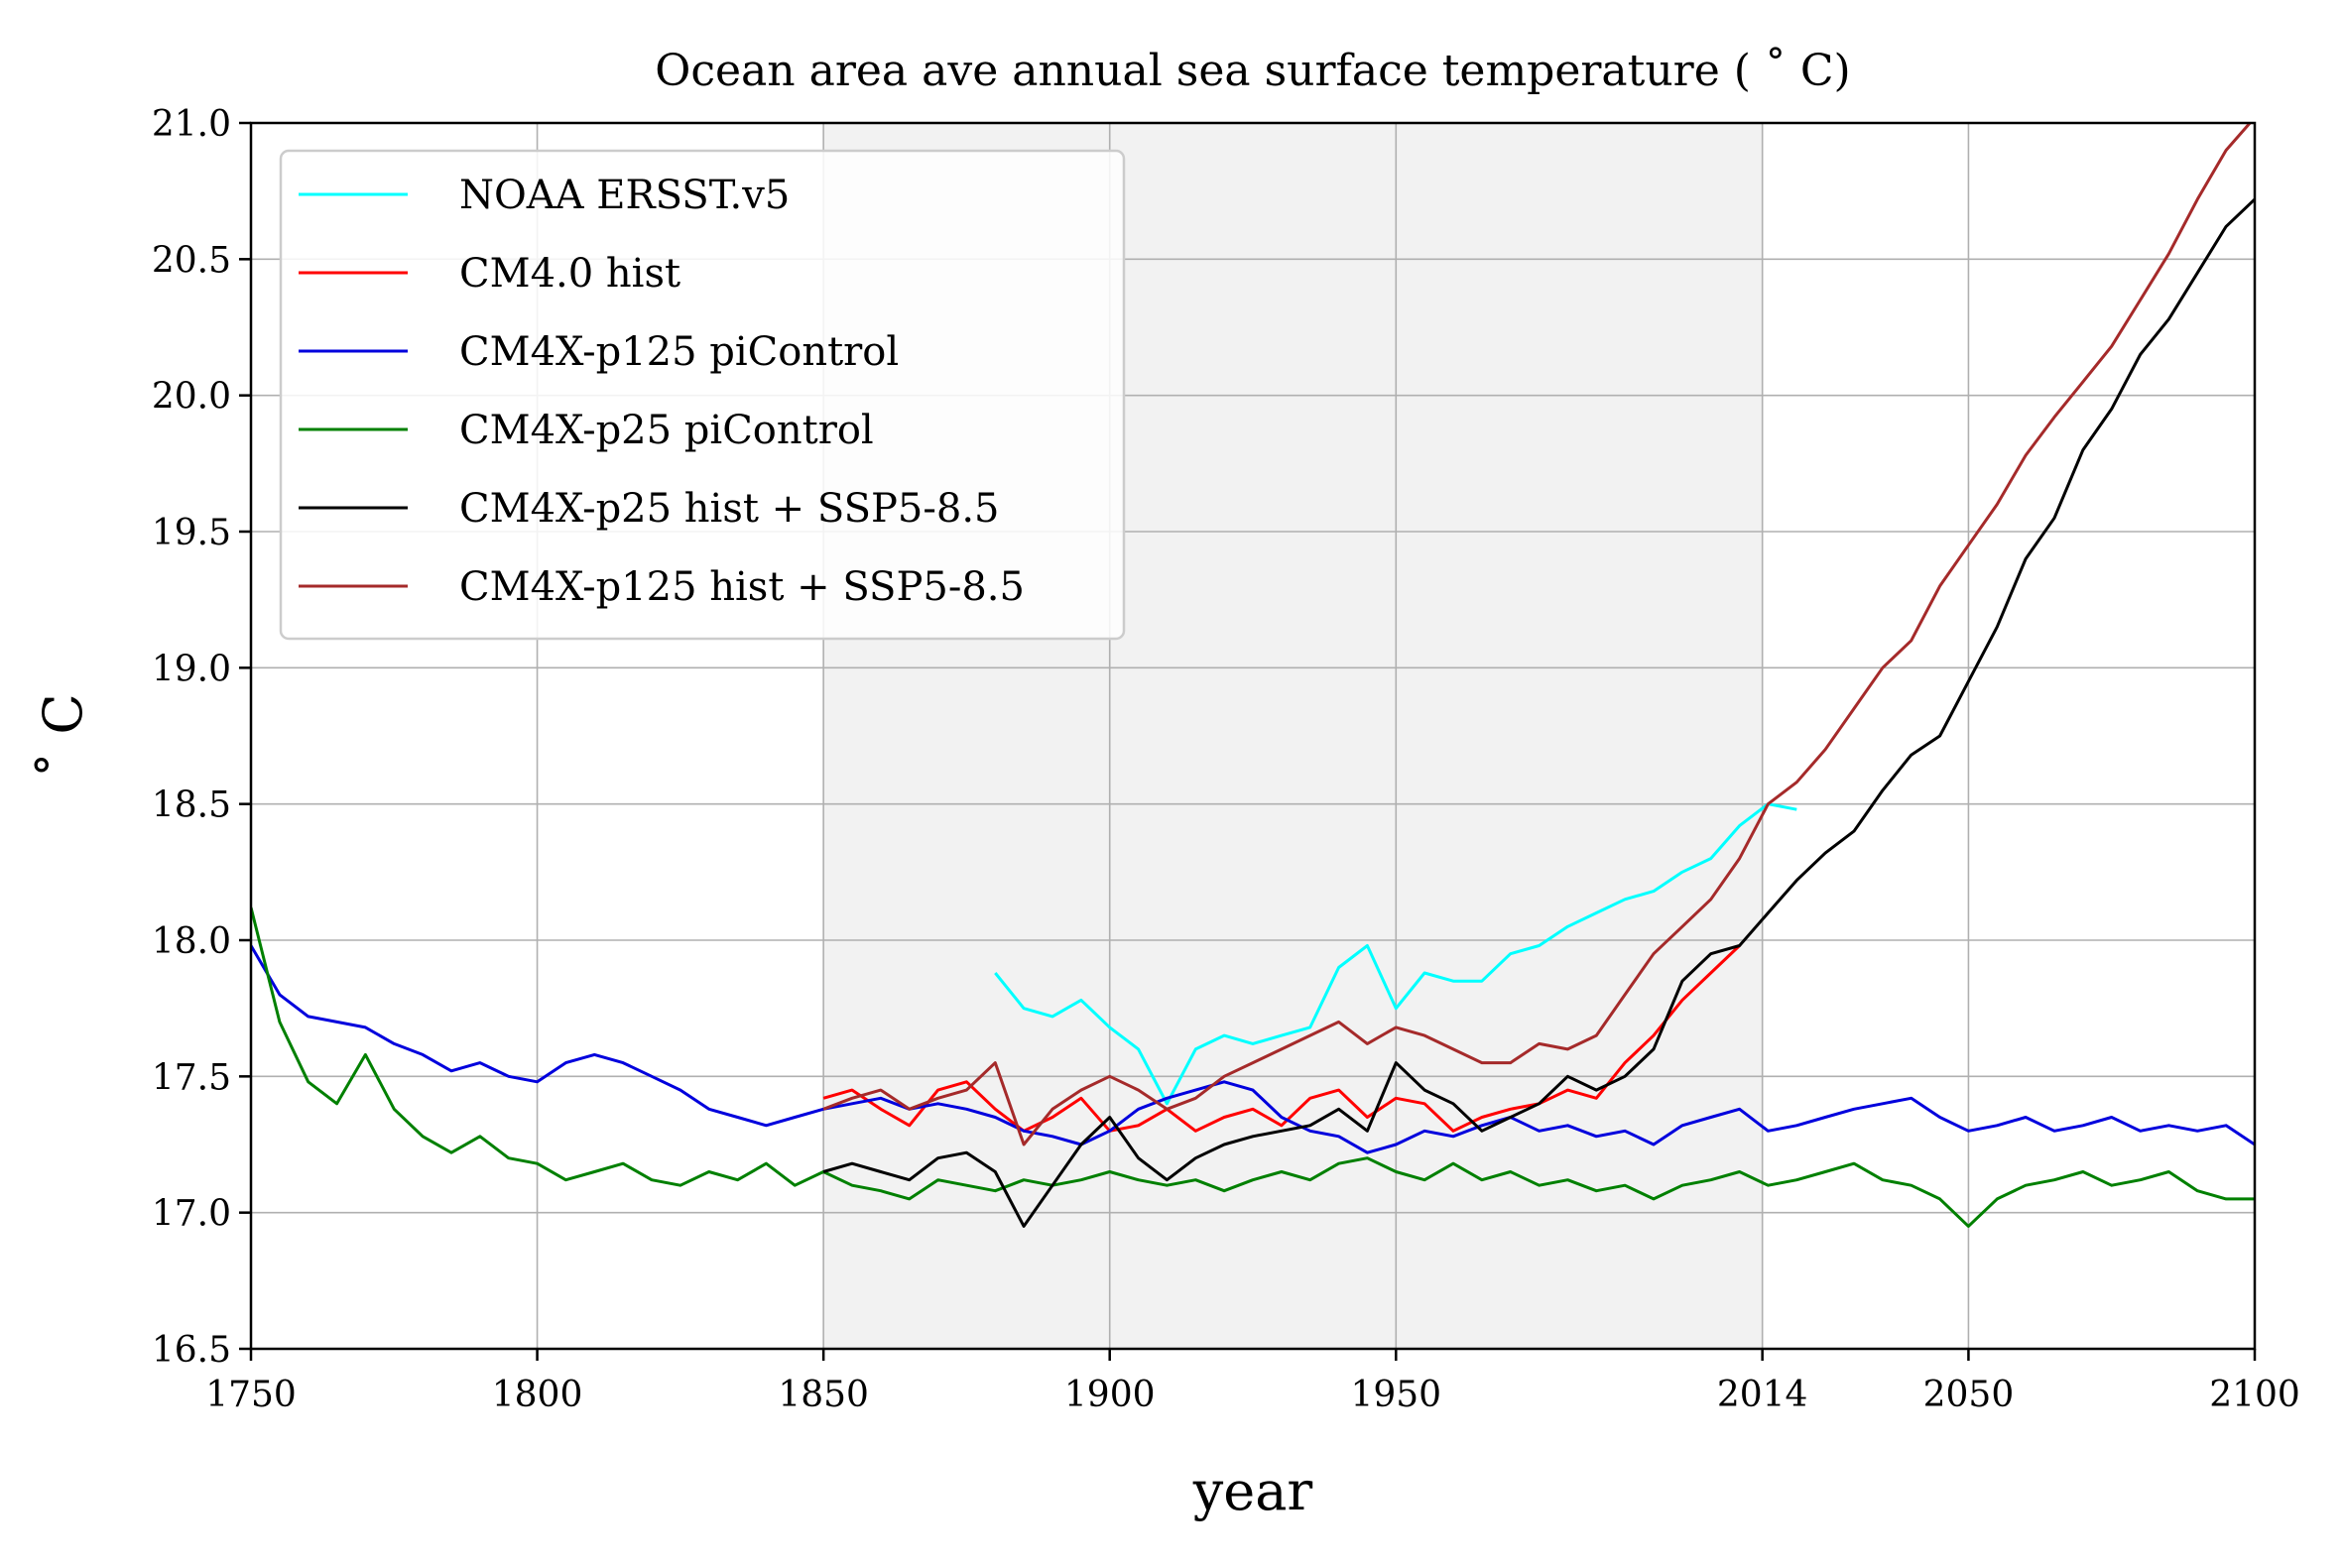  Describe the element at coordinates (251, 1395) in the screenshot. I see `x-tick-label: 1750` at that location.